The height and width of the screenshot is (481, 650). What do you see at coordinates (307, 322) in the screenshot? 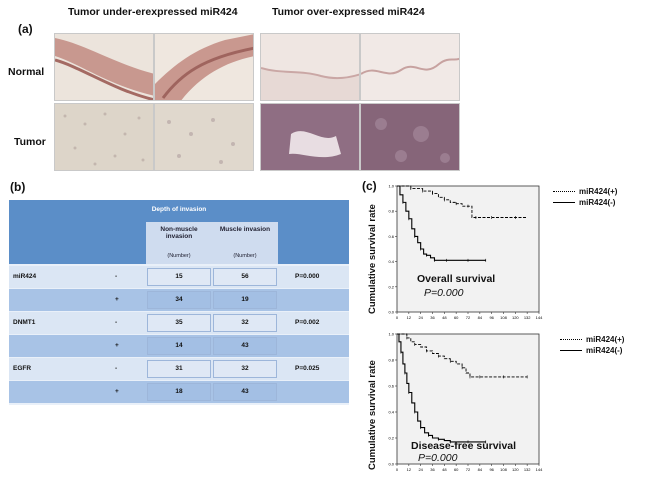
I see `row-pvalue: P=0.002` at bounding box center [307, 322].